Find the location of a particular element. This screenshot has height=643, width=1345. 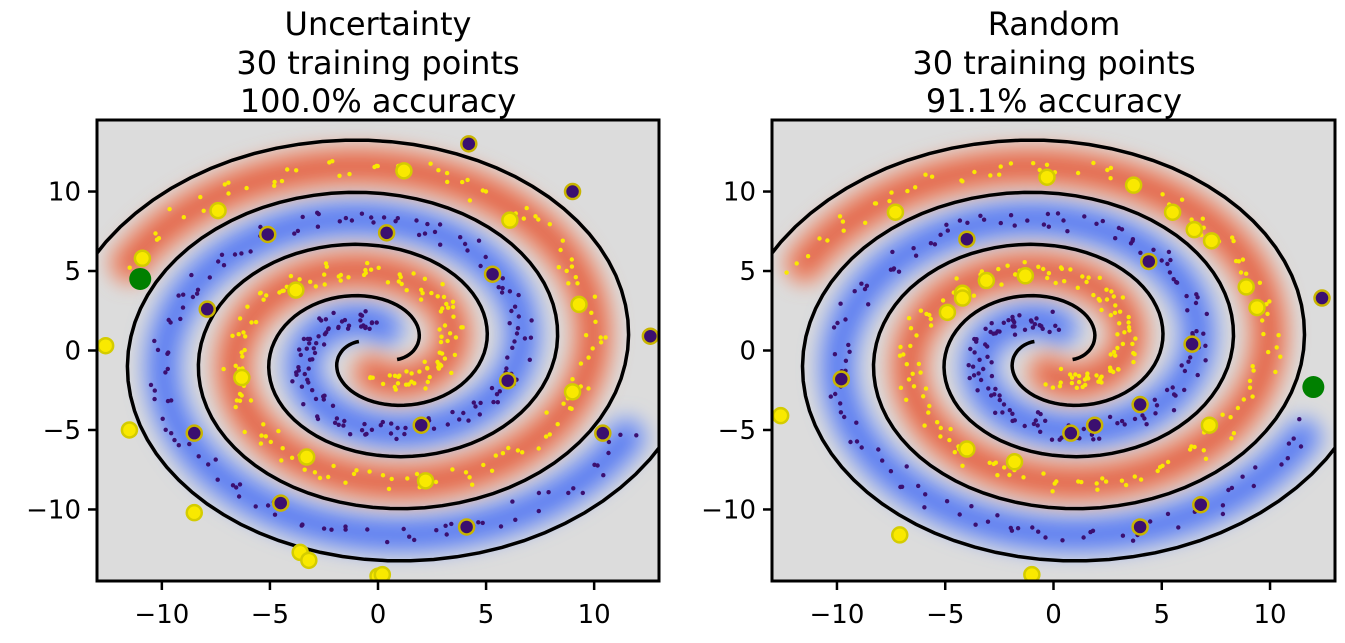

chart-title-line-2: 30 training points is located at coordinates (377, 63).